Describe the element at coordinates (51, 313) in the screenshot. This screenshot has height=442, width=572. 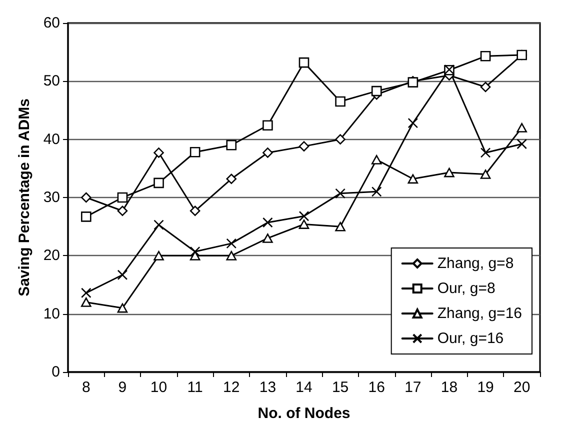
I see `y-tick-label: 10` at that location.